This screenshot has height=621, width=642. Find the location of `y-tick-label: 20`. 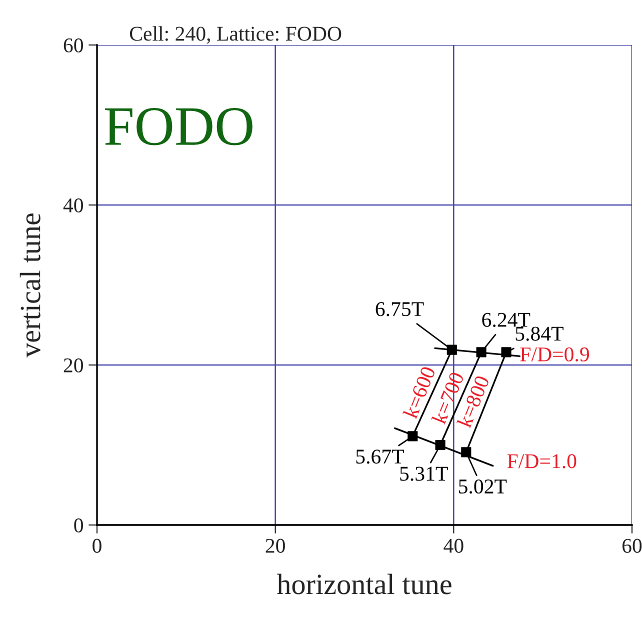

y-tick-label: 20 is located at coordinates (74, 365).